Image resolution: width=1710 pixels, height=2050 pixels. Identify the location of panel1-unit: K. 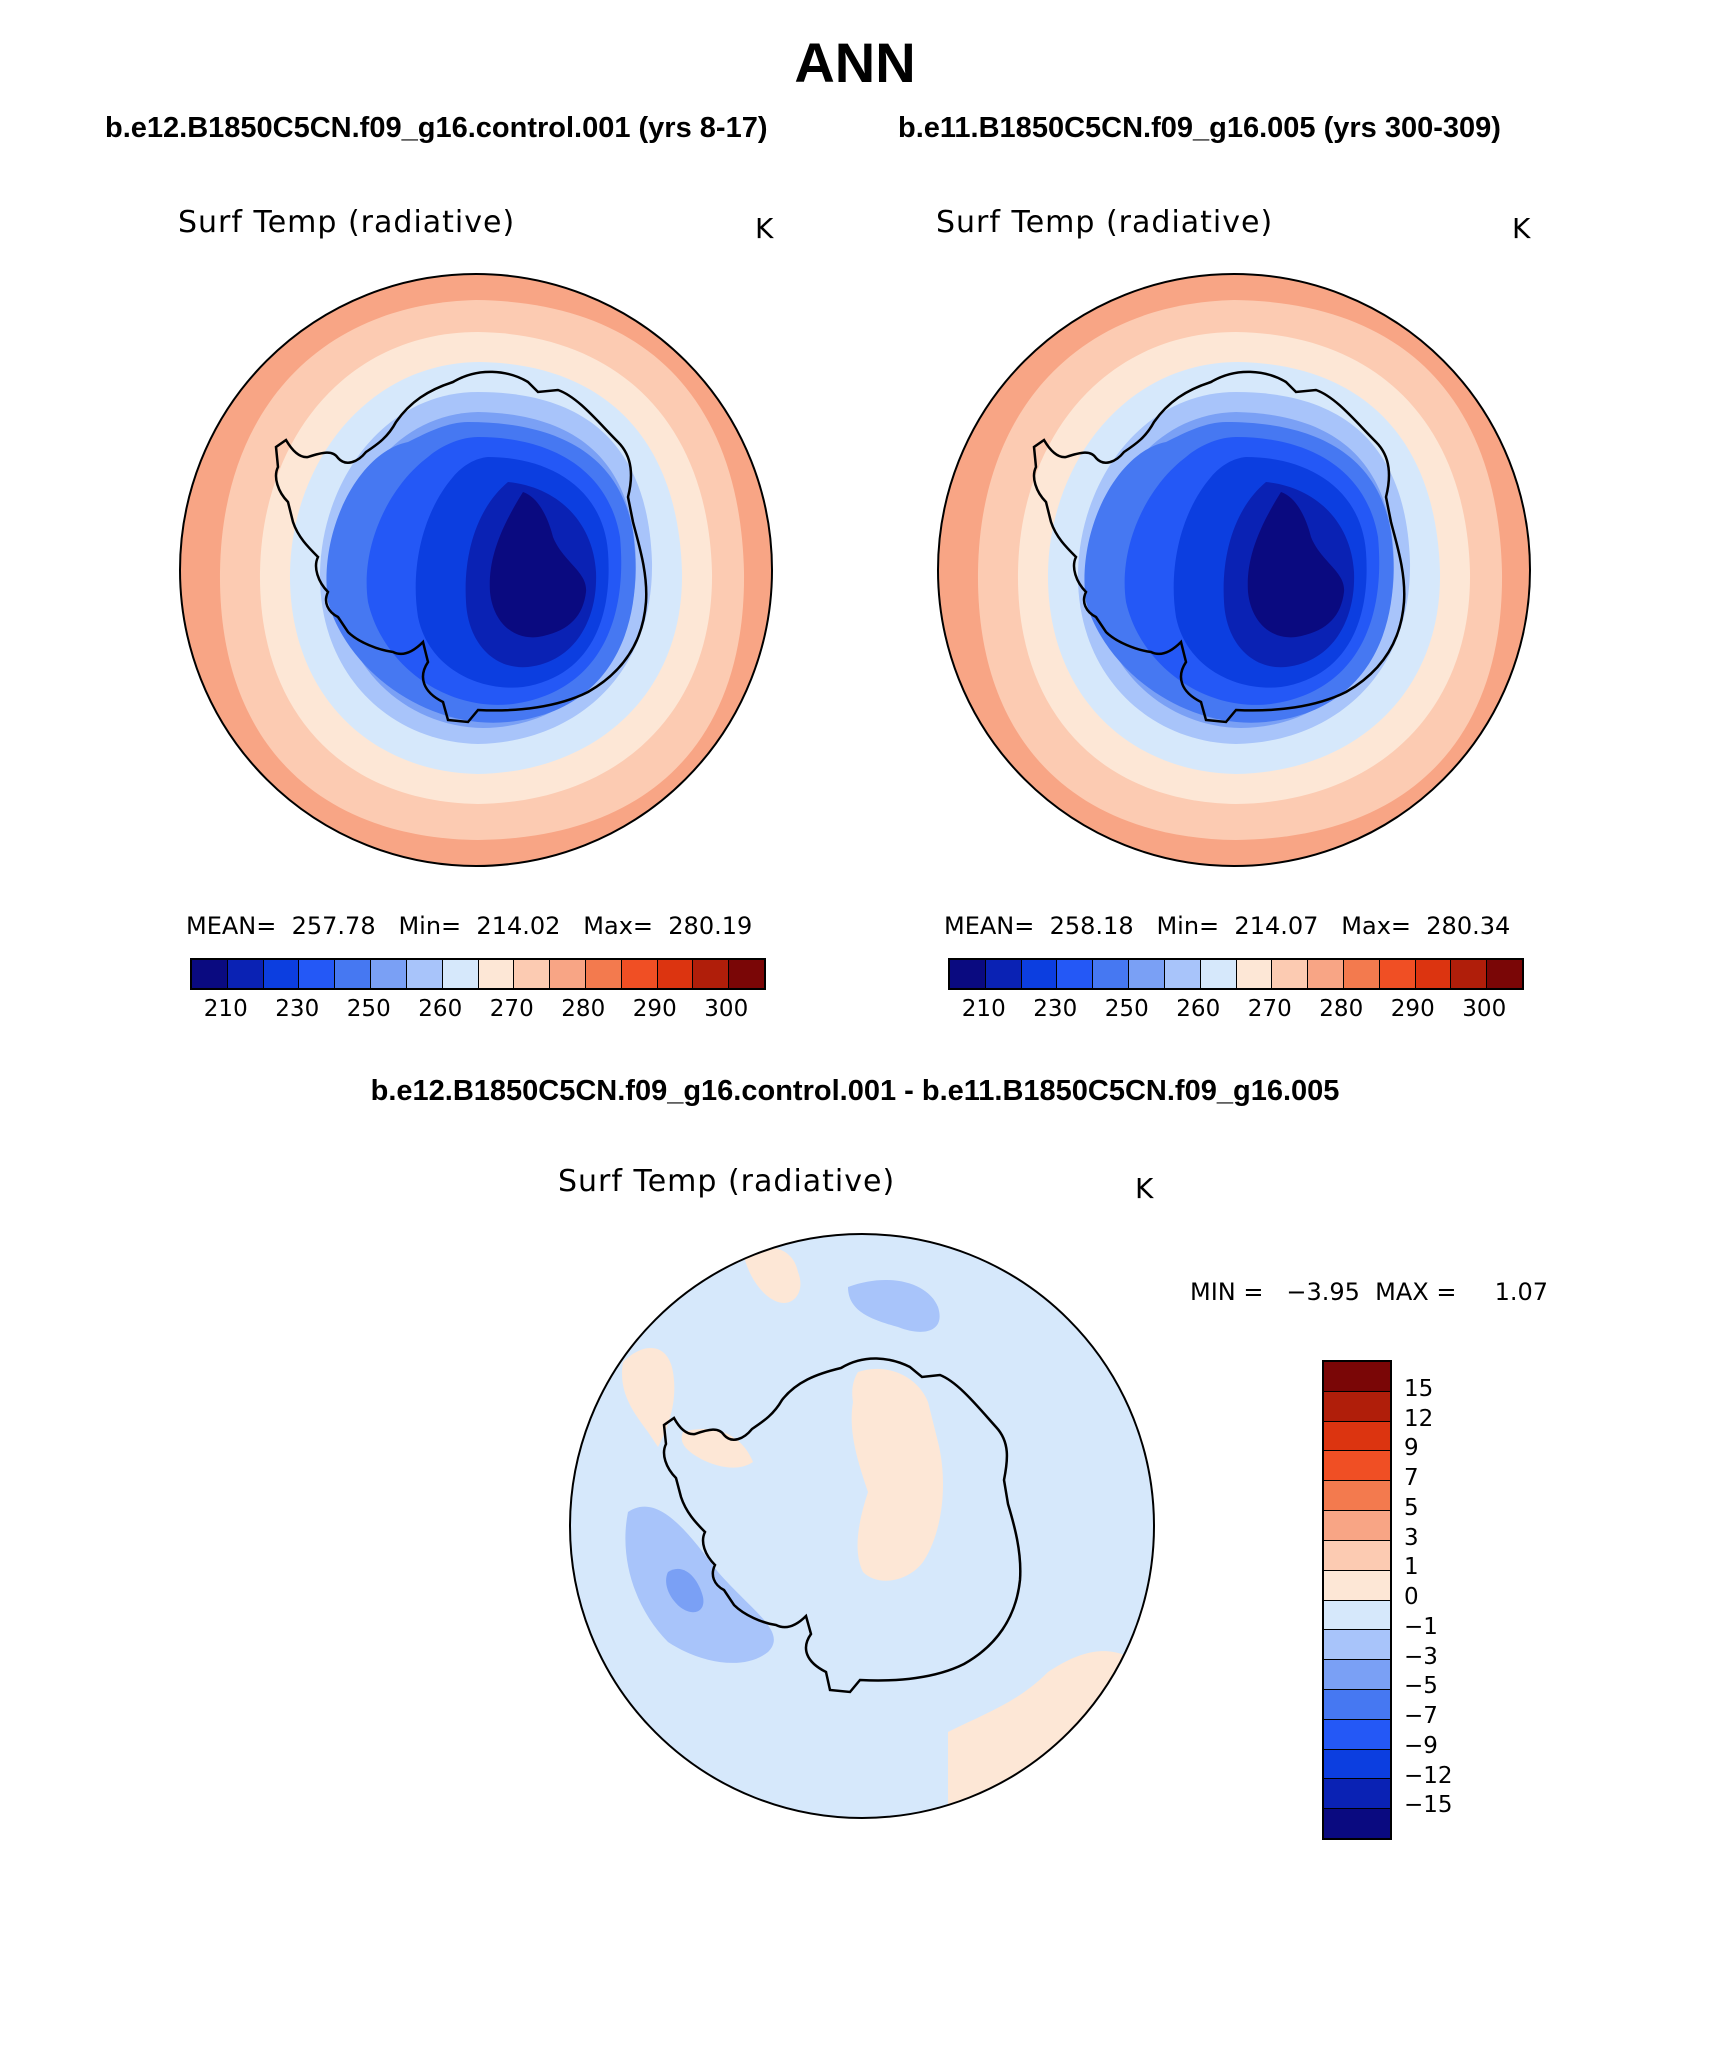
(764, 228).